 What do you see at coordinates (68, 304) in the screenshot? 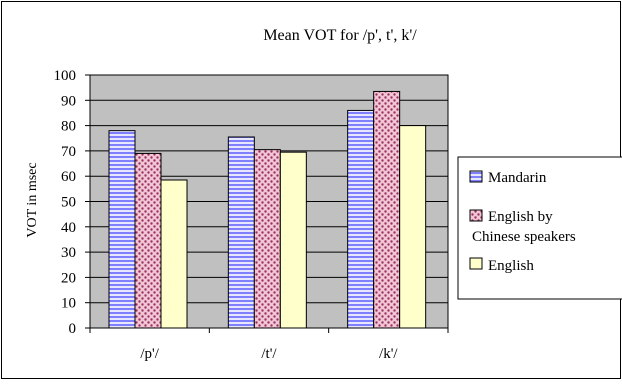
I see `y-tick-label: 10` at bounding box center [68, 304].